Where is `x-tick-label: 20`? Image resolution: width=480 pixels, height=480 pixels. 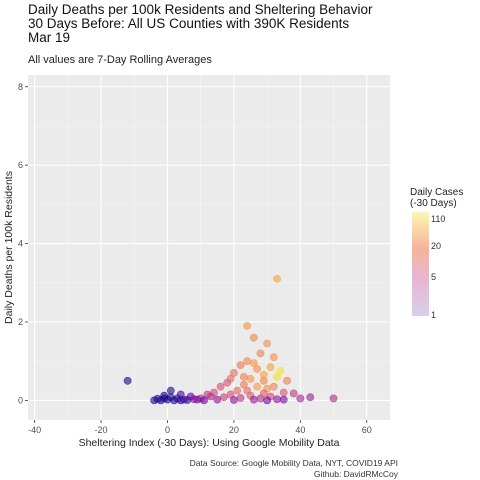
x-tick-label: 20 is located at coordinates (234, 430).